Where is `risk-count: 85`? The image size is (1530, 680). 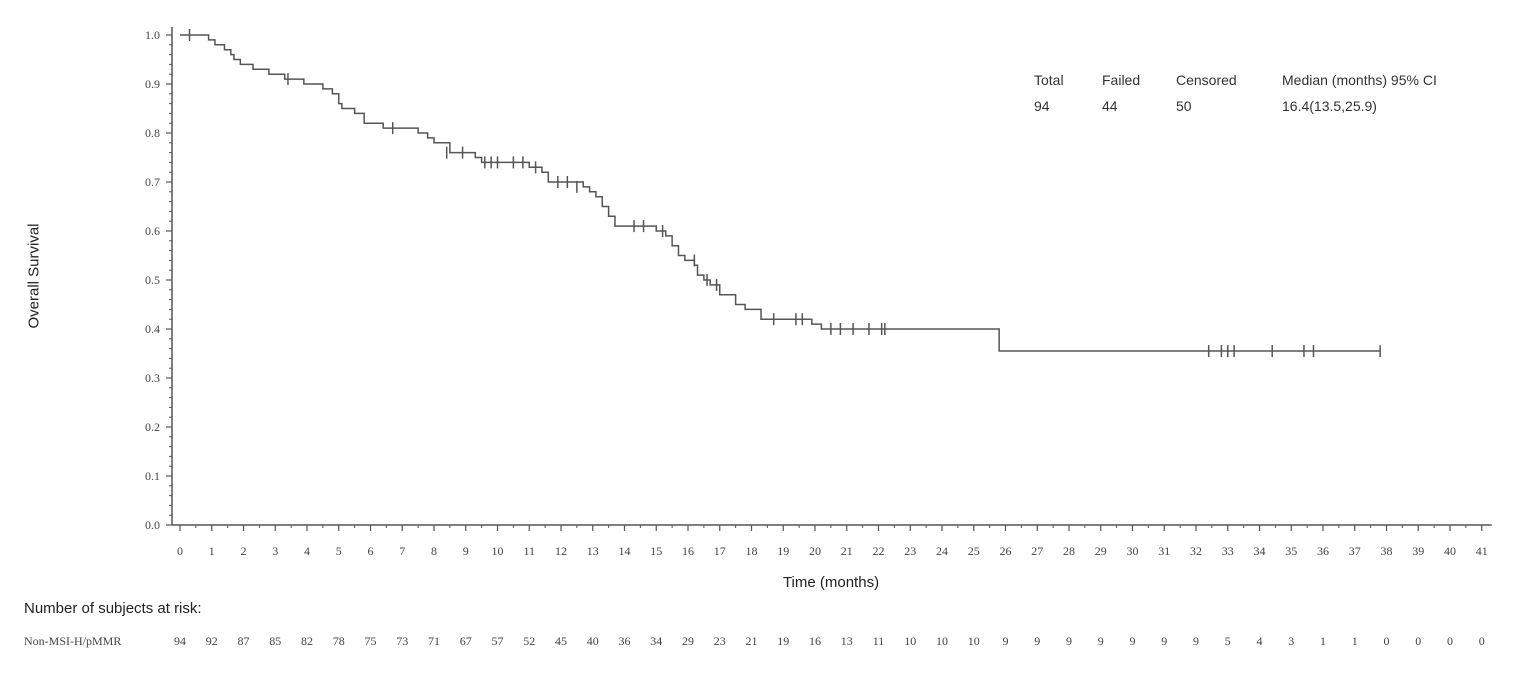 risk-count: 85 is located at coordinates (275, 641).